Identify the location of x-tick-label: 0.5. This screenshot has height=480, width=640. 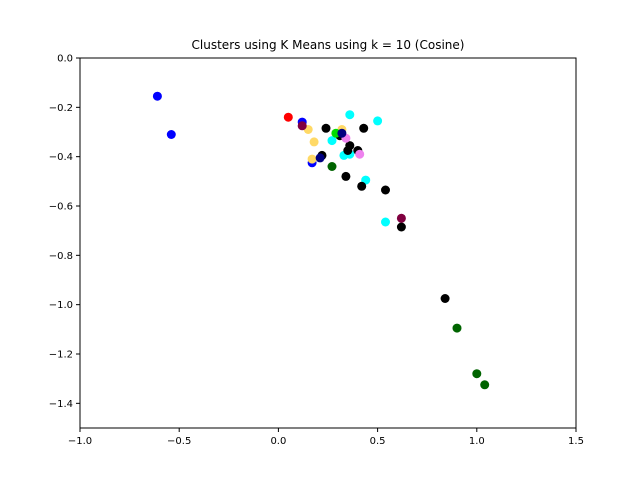
(378, 441).